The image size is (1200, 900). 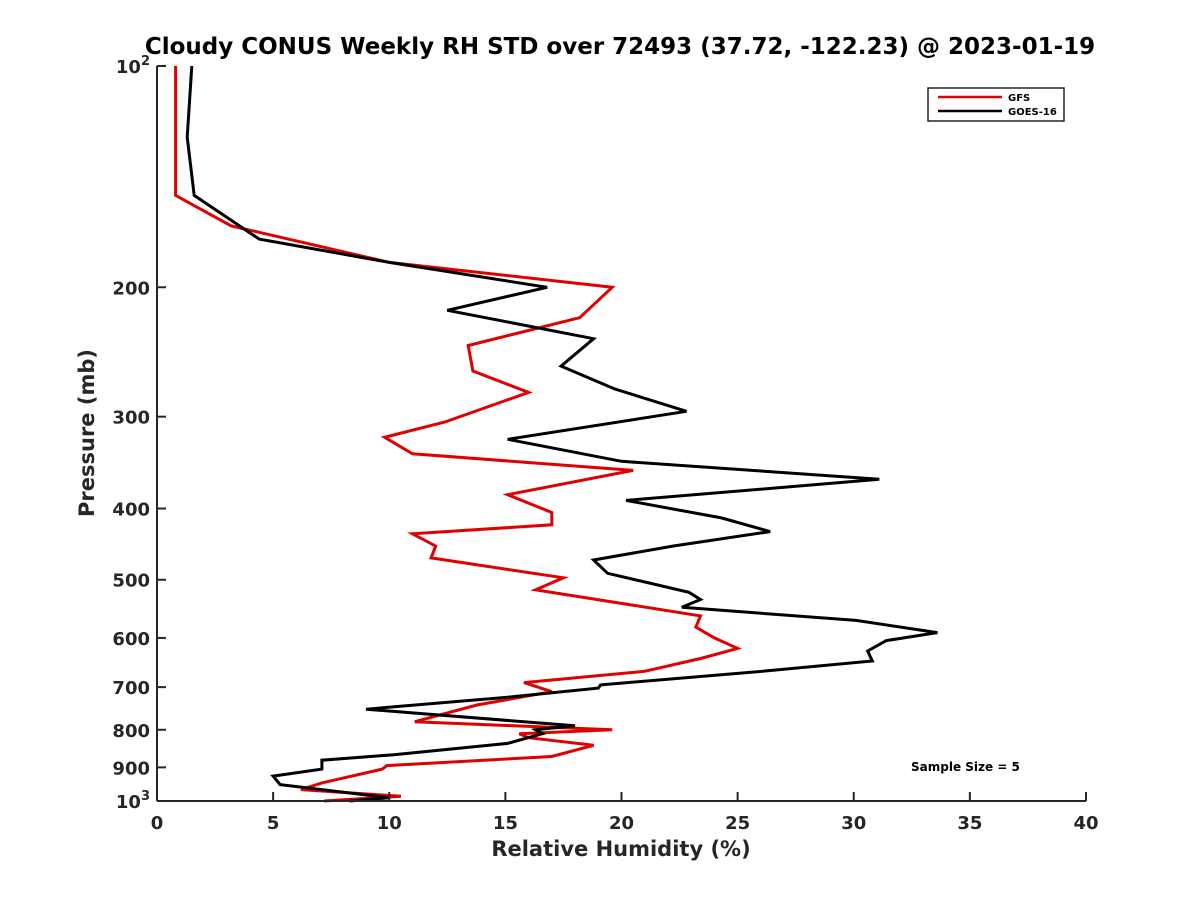 What do you see at coordinates (131, 288) in the screenshot?
I see `y-tick-label: 200` at bounding box center [131, 288].